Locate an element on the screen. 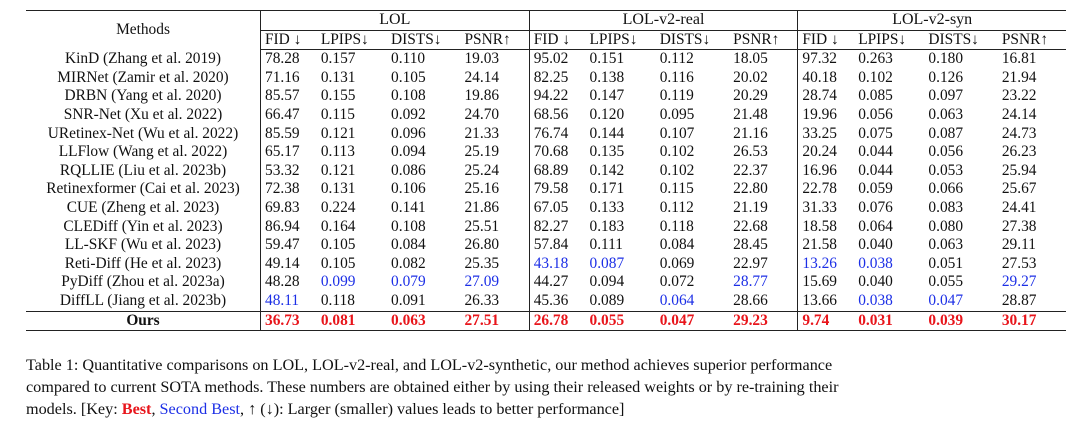 This screenshot has width=1080, height=432. metric-value-cell: 0.135 is located at coordinates (607, 152).